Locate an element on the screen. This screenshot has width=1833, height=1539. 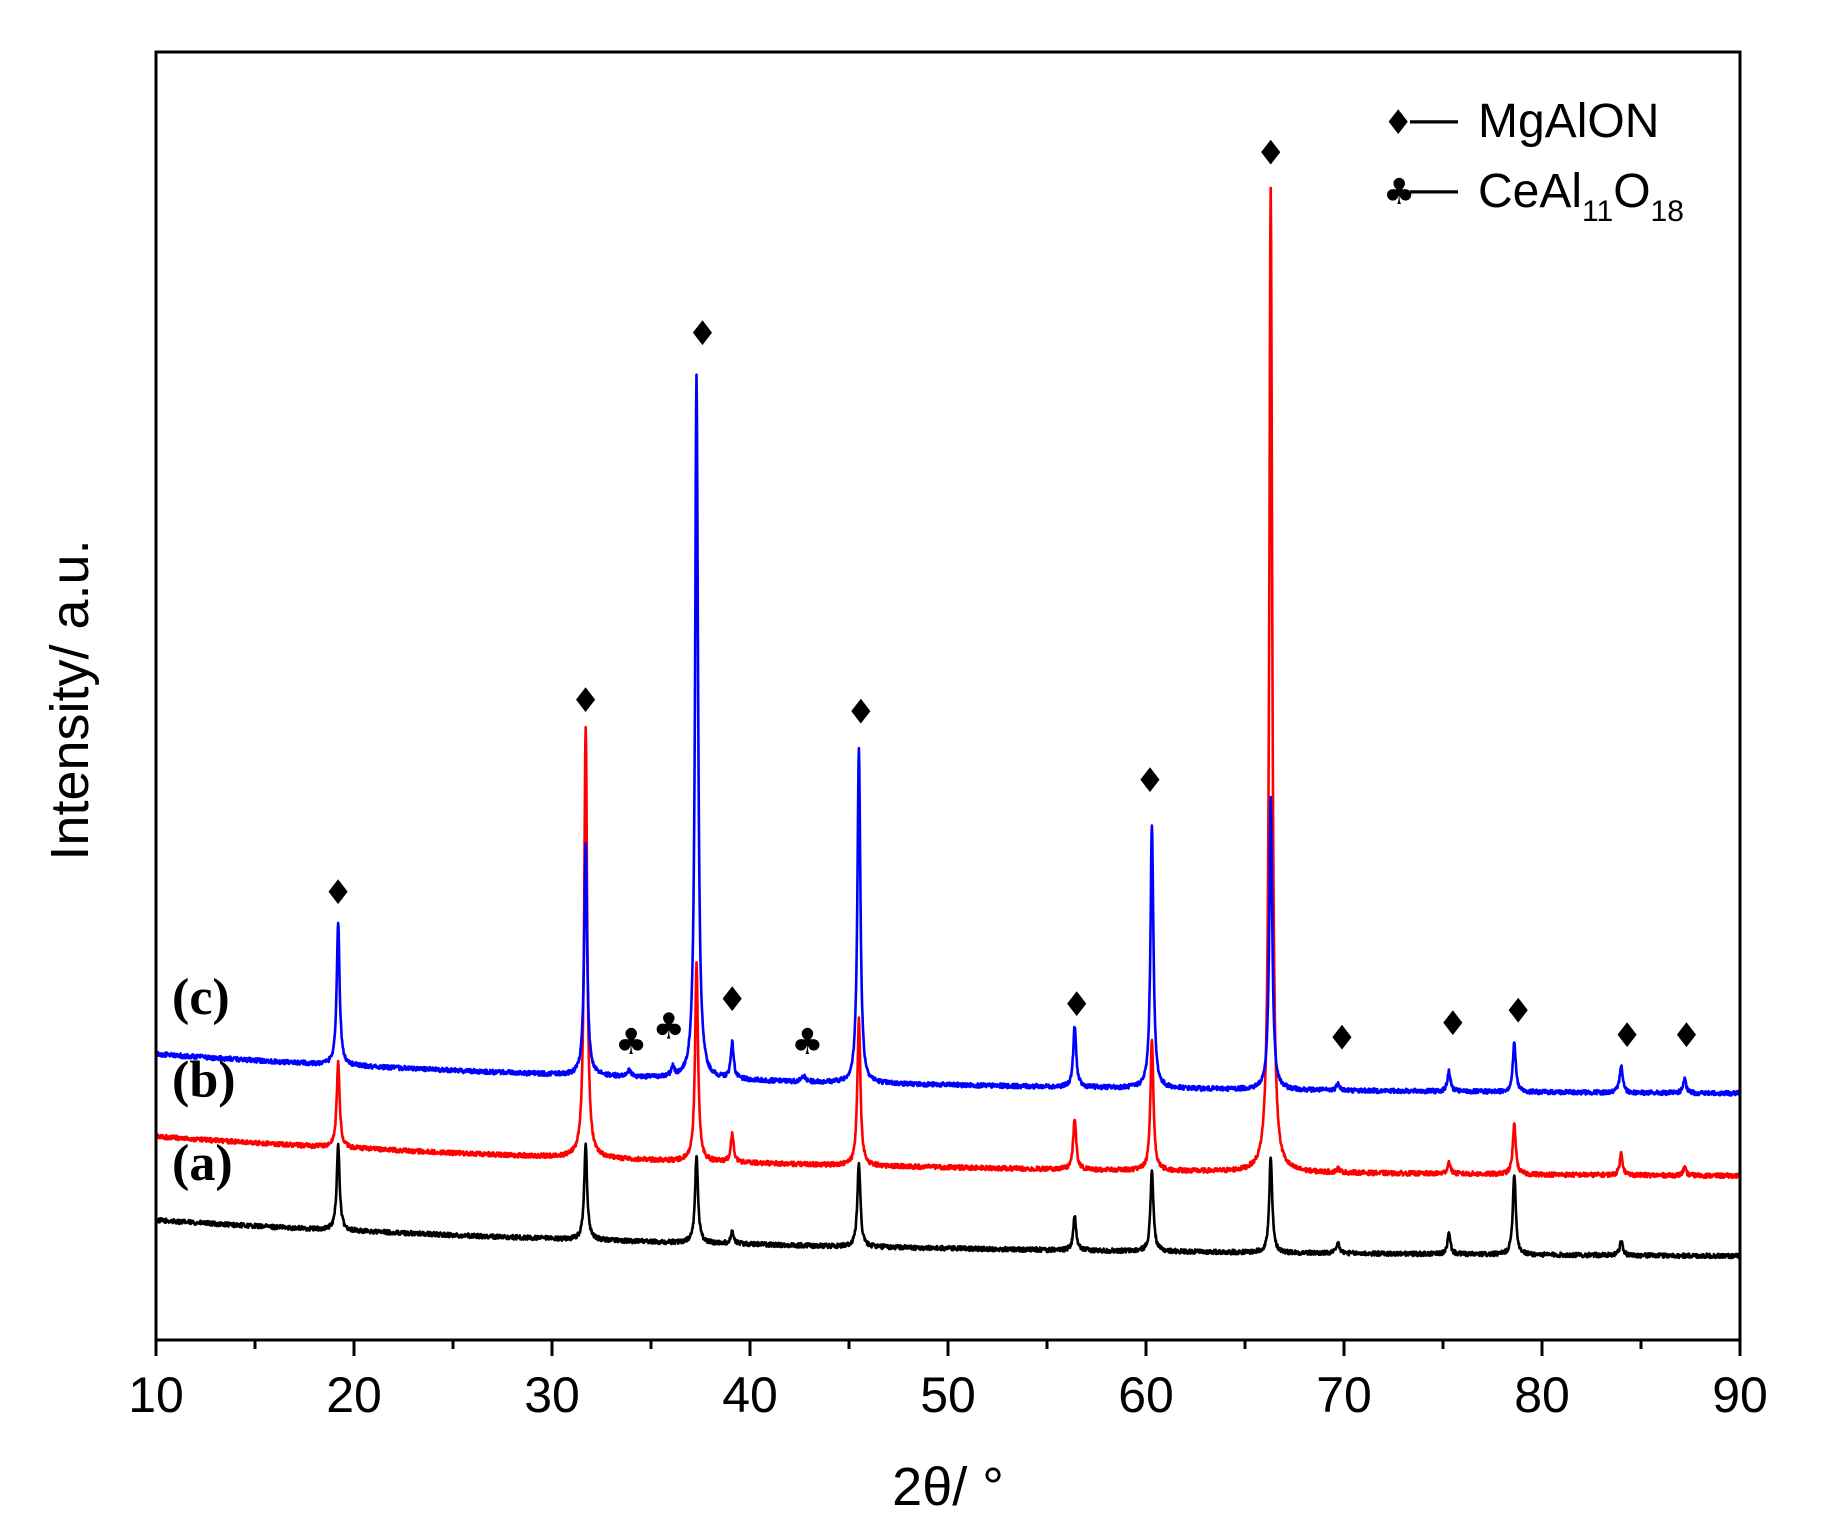
x-tick-label: 50 is located at coordinates (948, 1395).